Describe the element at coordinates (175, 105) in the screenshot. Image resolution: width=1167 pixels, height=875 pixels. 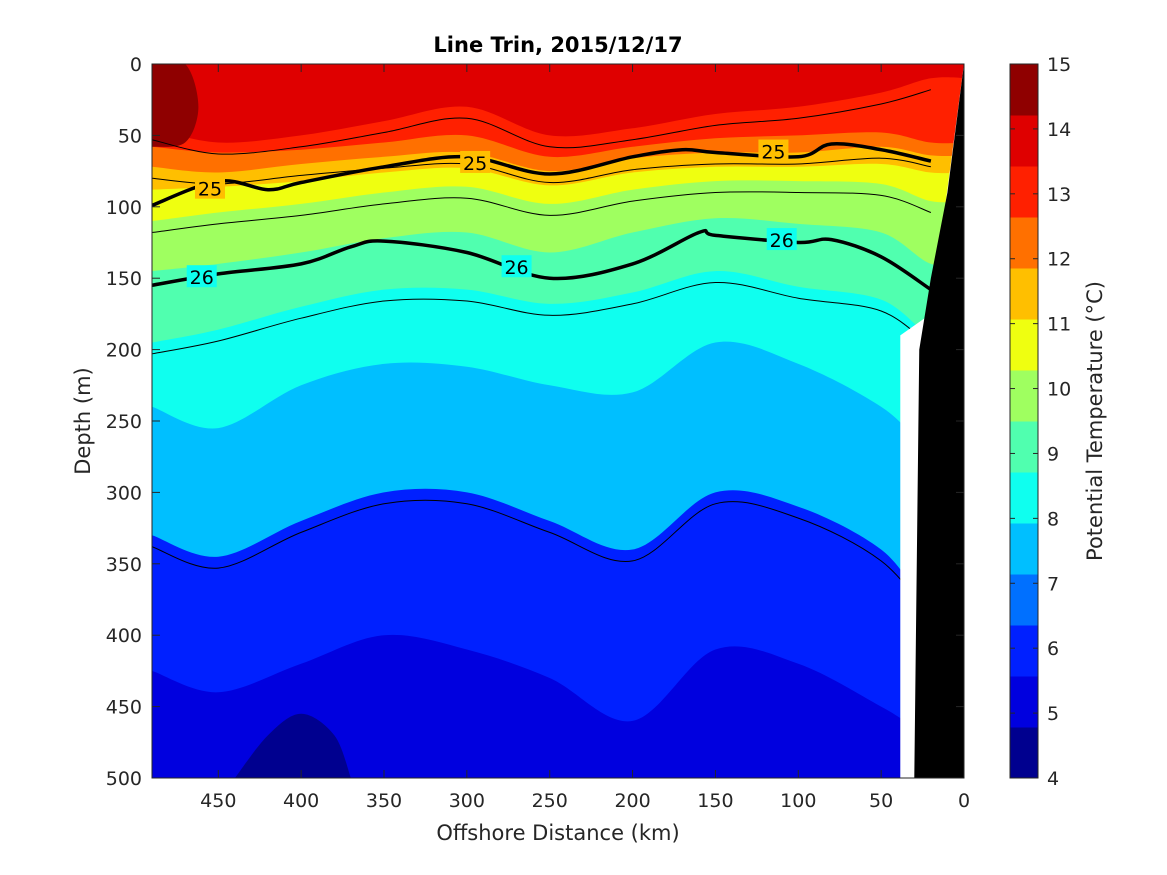
I see `warm-core` at that location.